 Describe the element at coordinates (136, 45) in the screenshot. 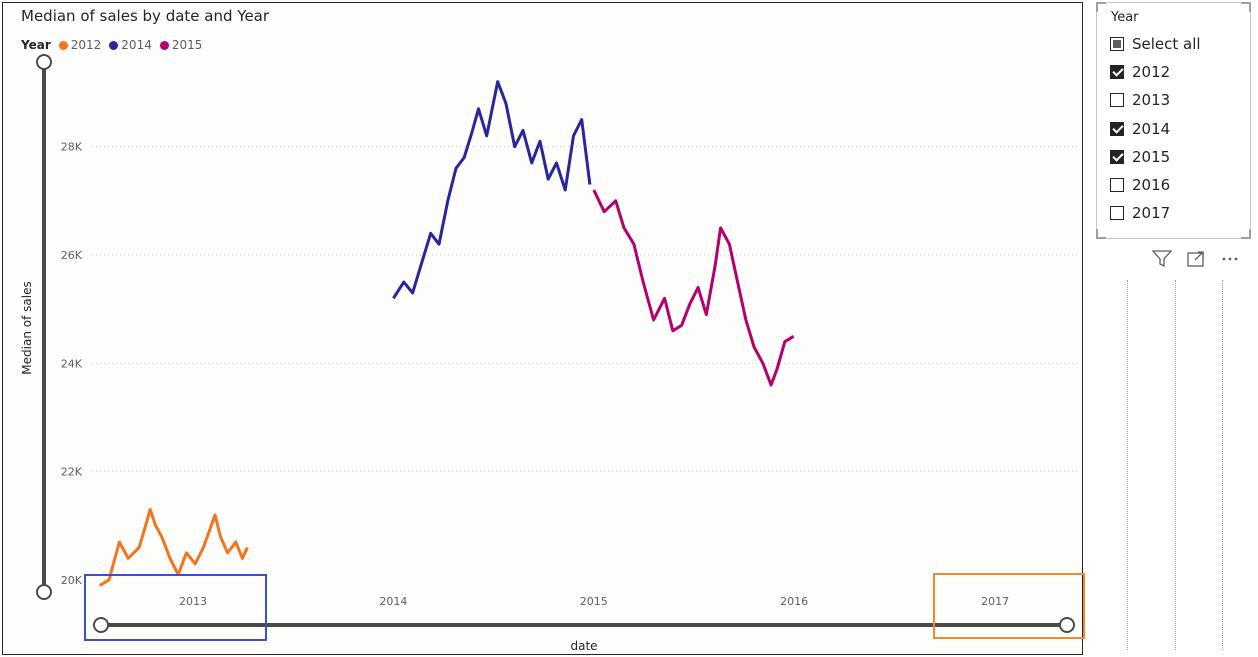

I see `legend-label-2014: 2014` at that location.